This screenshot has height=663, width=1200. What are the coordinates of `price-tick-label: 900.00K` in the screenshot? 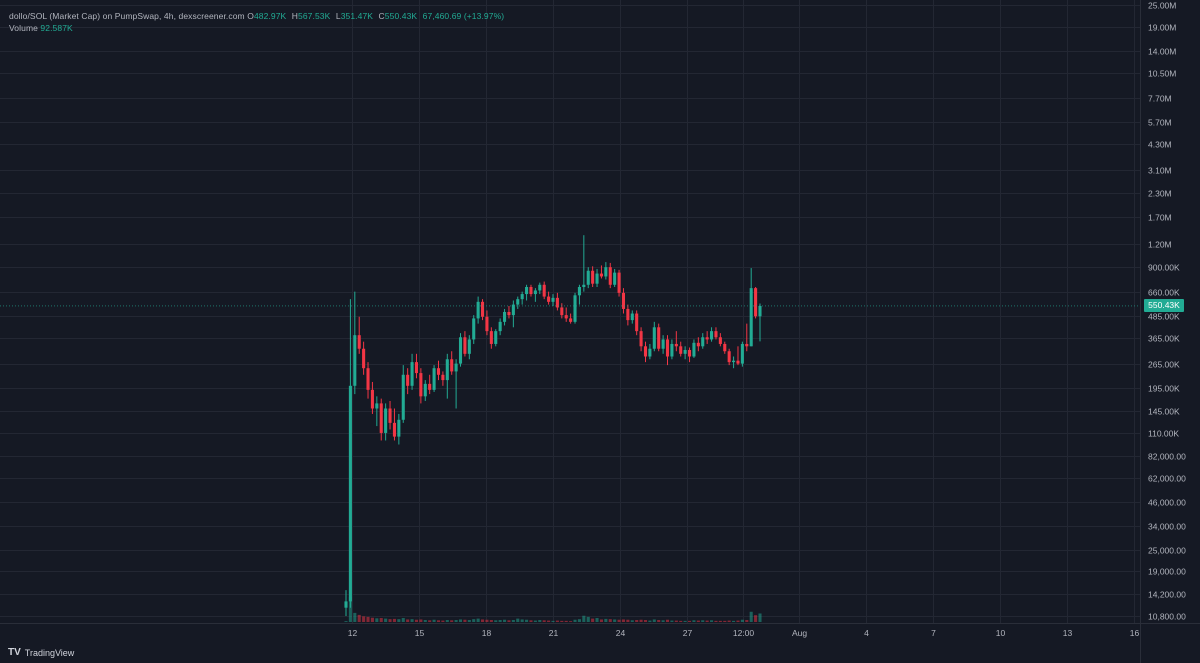 It's located at (1164, 268).